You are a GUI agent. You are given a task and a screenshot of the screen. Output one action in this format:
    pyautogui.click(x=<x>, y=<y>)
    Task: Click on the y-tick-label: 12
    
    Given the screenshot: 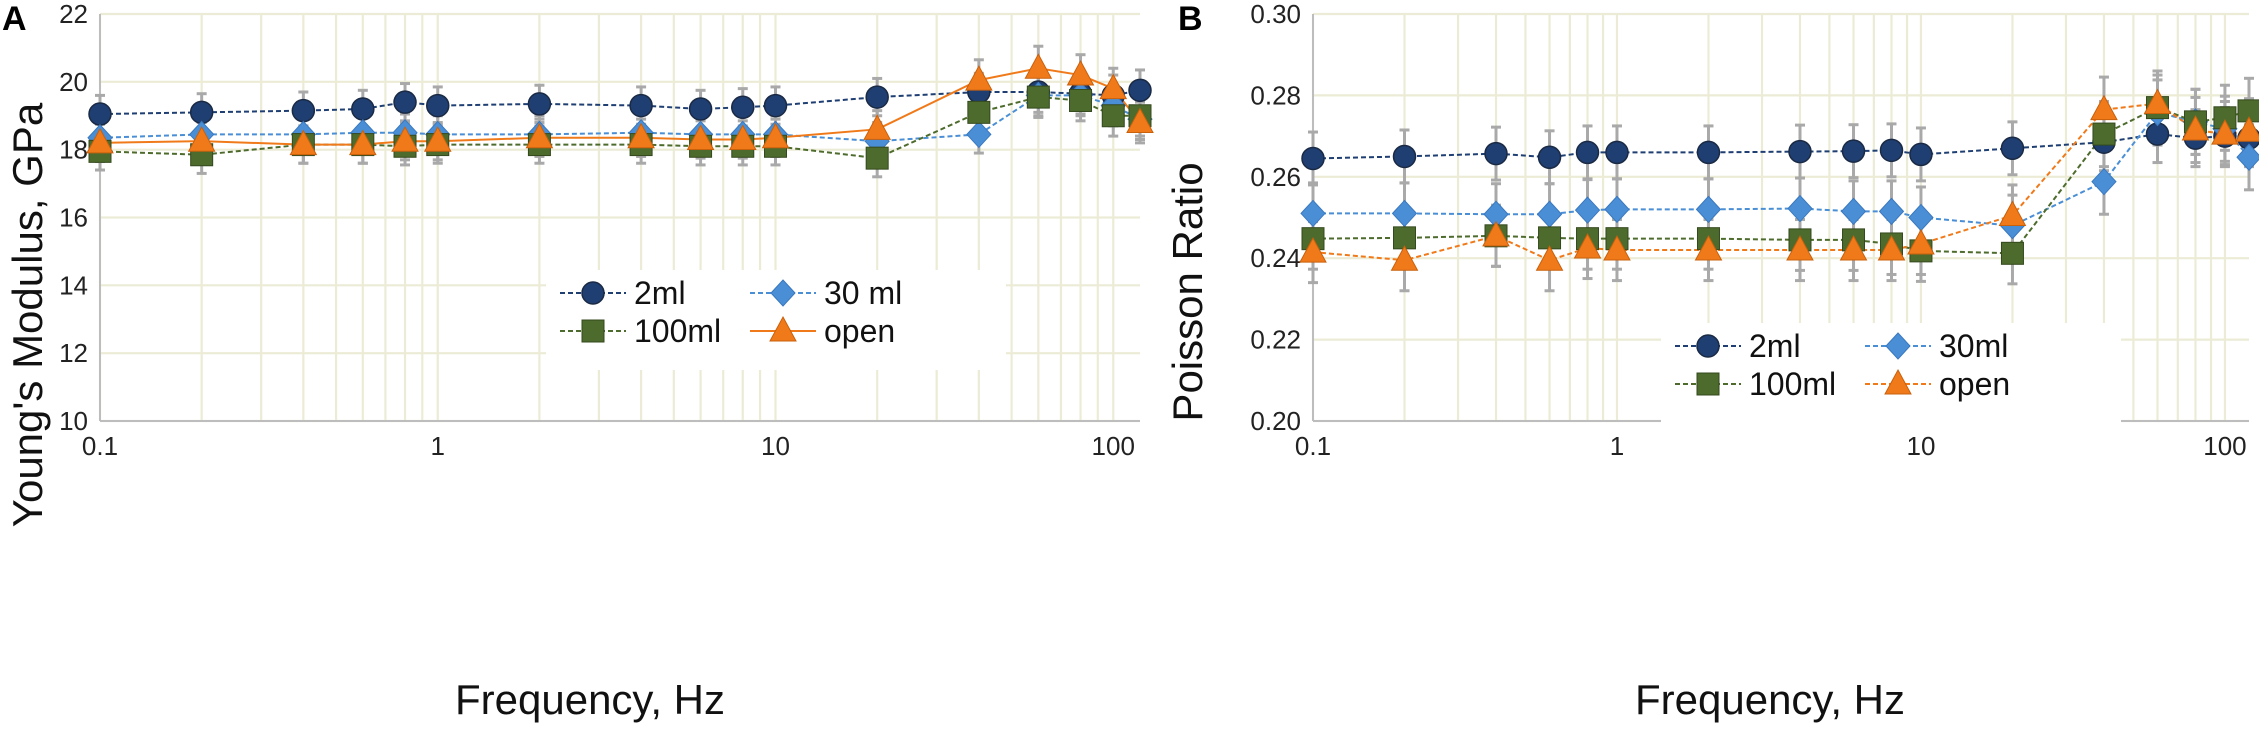 What is the action you would take?
    pyautogui.click(x=73, y=353)
    